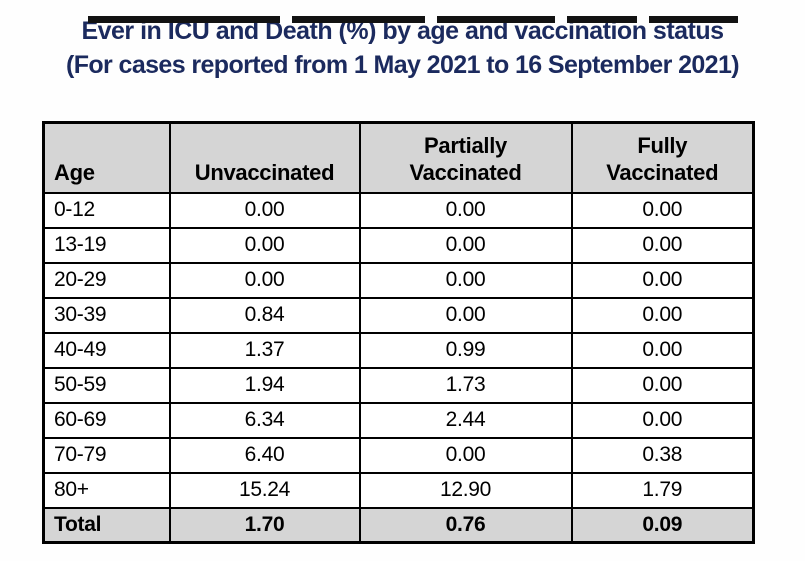 Image resolution: width=805 pixels, height=561 pixels. I want to click on value-cell: 2.44, so click(465, 420).